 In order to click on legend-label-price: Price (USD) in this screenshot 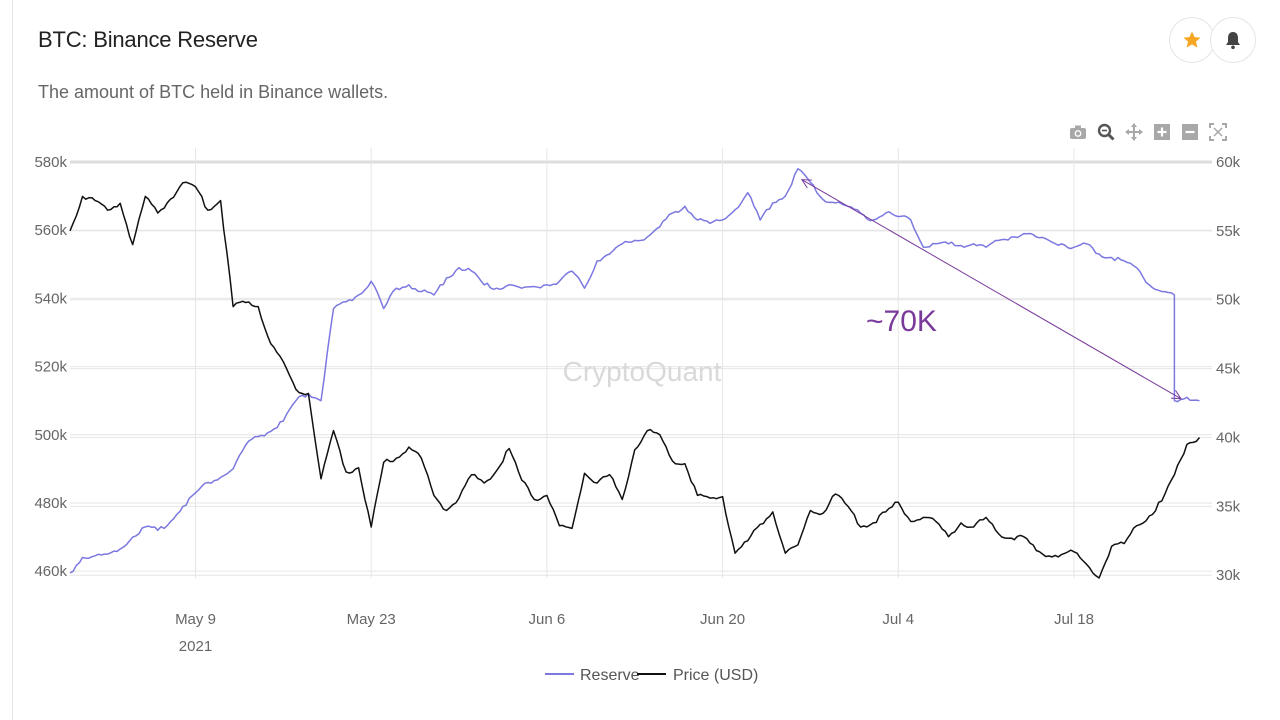, I will do `click(715, 675)`.